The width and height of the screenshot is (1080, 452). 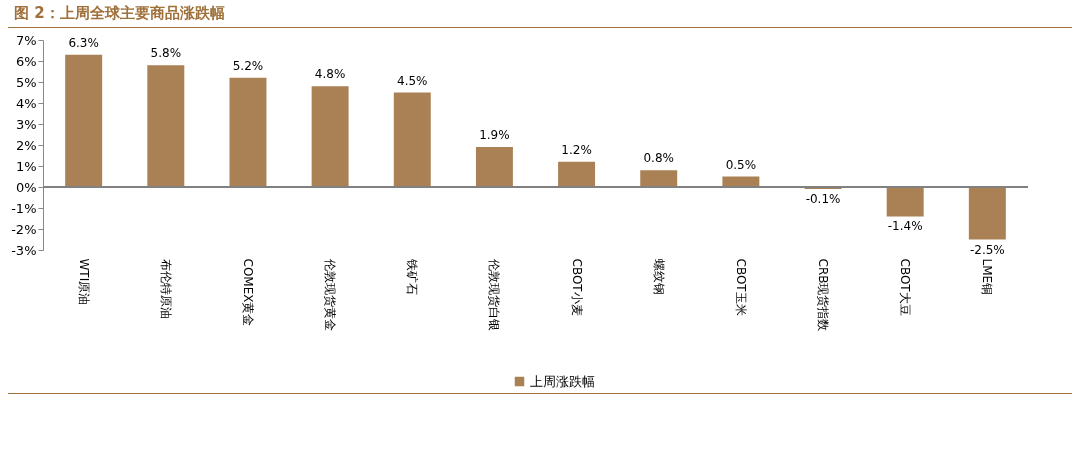 What do you see at coordinates (165, 288) in the screenshot?
I see `x-tick-label: 布伦特原油` at bounding box center [165, 288].